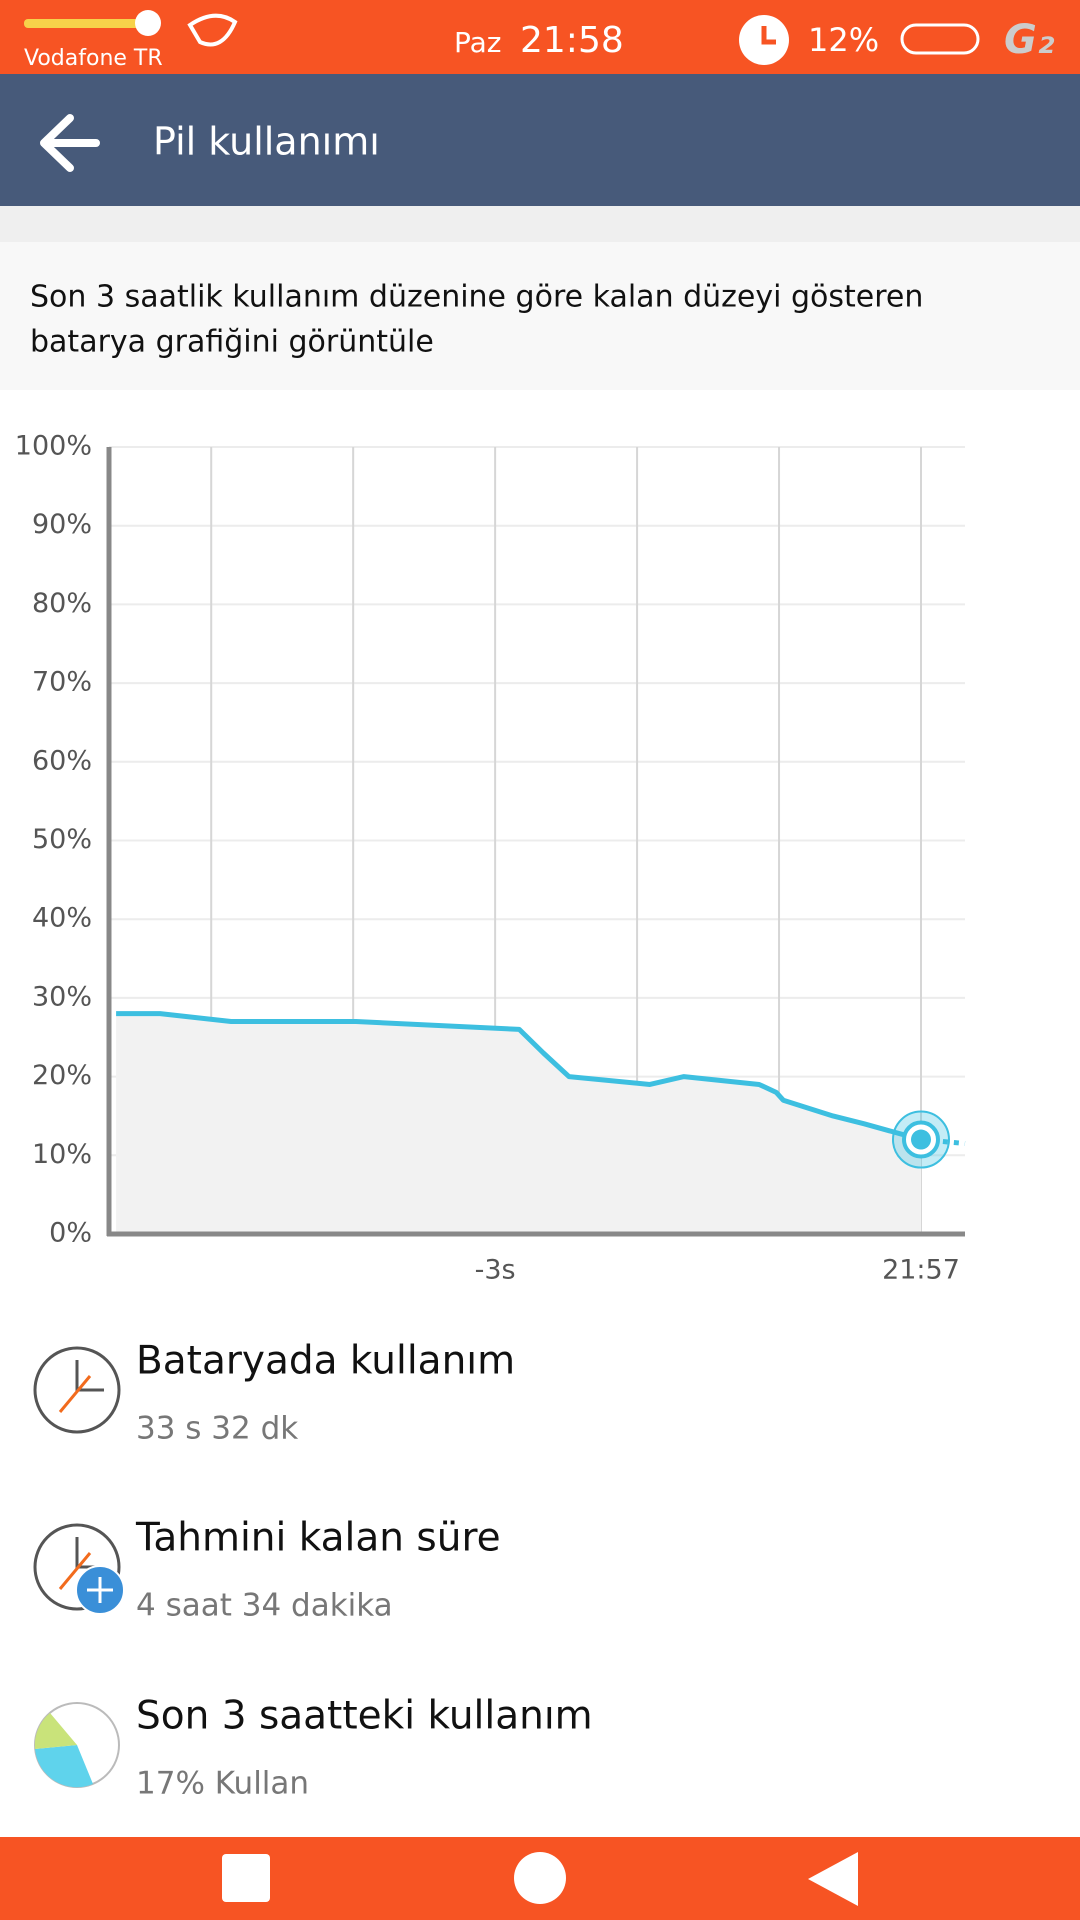 Image resolution: width=1080 pixels, height=1920 pixels. What do you see at coordinates (540, 140) in the screenshot?
I see `app-bar` at bounding box center [540, 140].